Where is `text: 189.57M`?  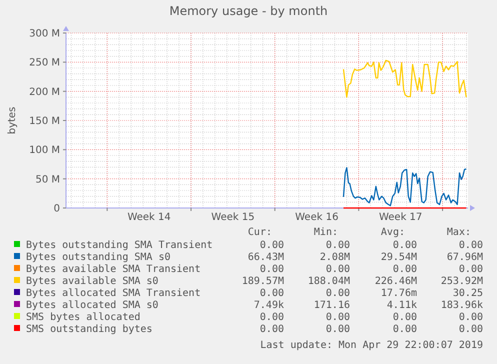 text: 189.57M is located at coordinates (263, 281).